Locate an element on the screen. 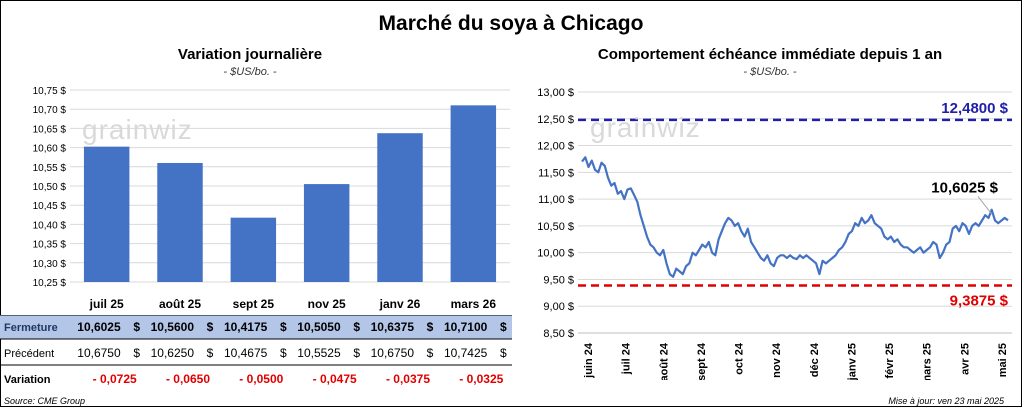 This screenshot has width=1024, height=409. bar-ytick-label: 10,65 $ is located at coordinates (50, 129).